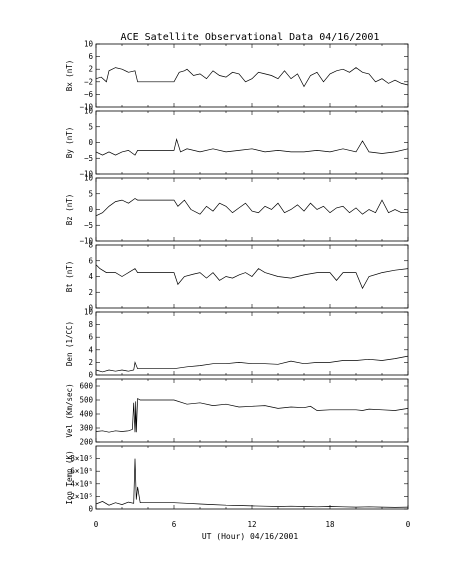 Image resolution: width=454 pixels, height=567 pixels. I want to click on y-tick-label: 4×10⁵, so click(81, 483).